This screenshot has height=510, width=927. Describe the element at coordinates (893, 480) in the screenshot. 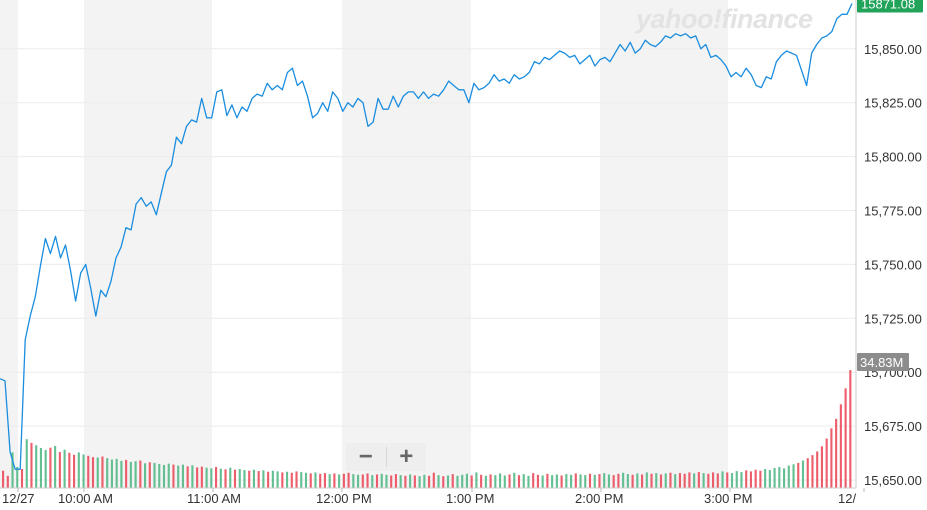

I see `y-tick-label: 15,650.00` at that location.